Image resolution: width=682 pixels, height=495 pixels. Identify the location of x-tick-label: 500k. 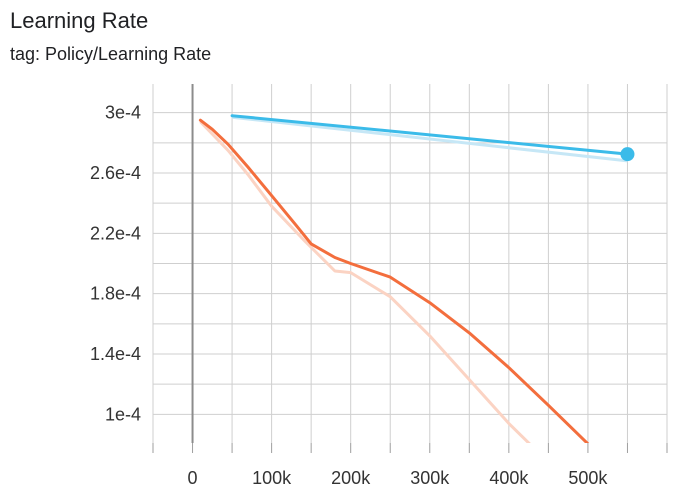
(588, 478).